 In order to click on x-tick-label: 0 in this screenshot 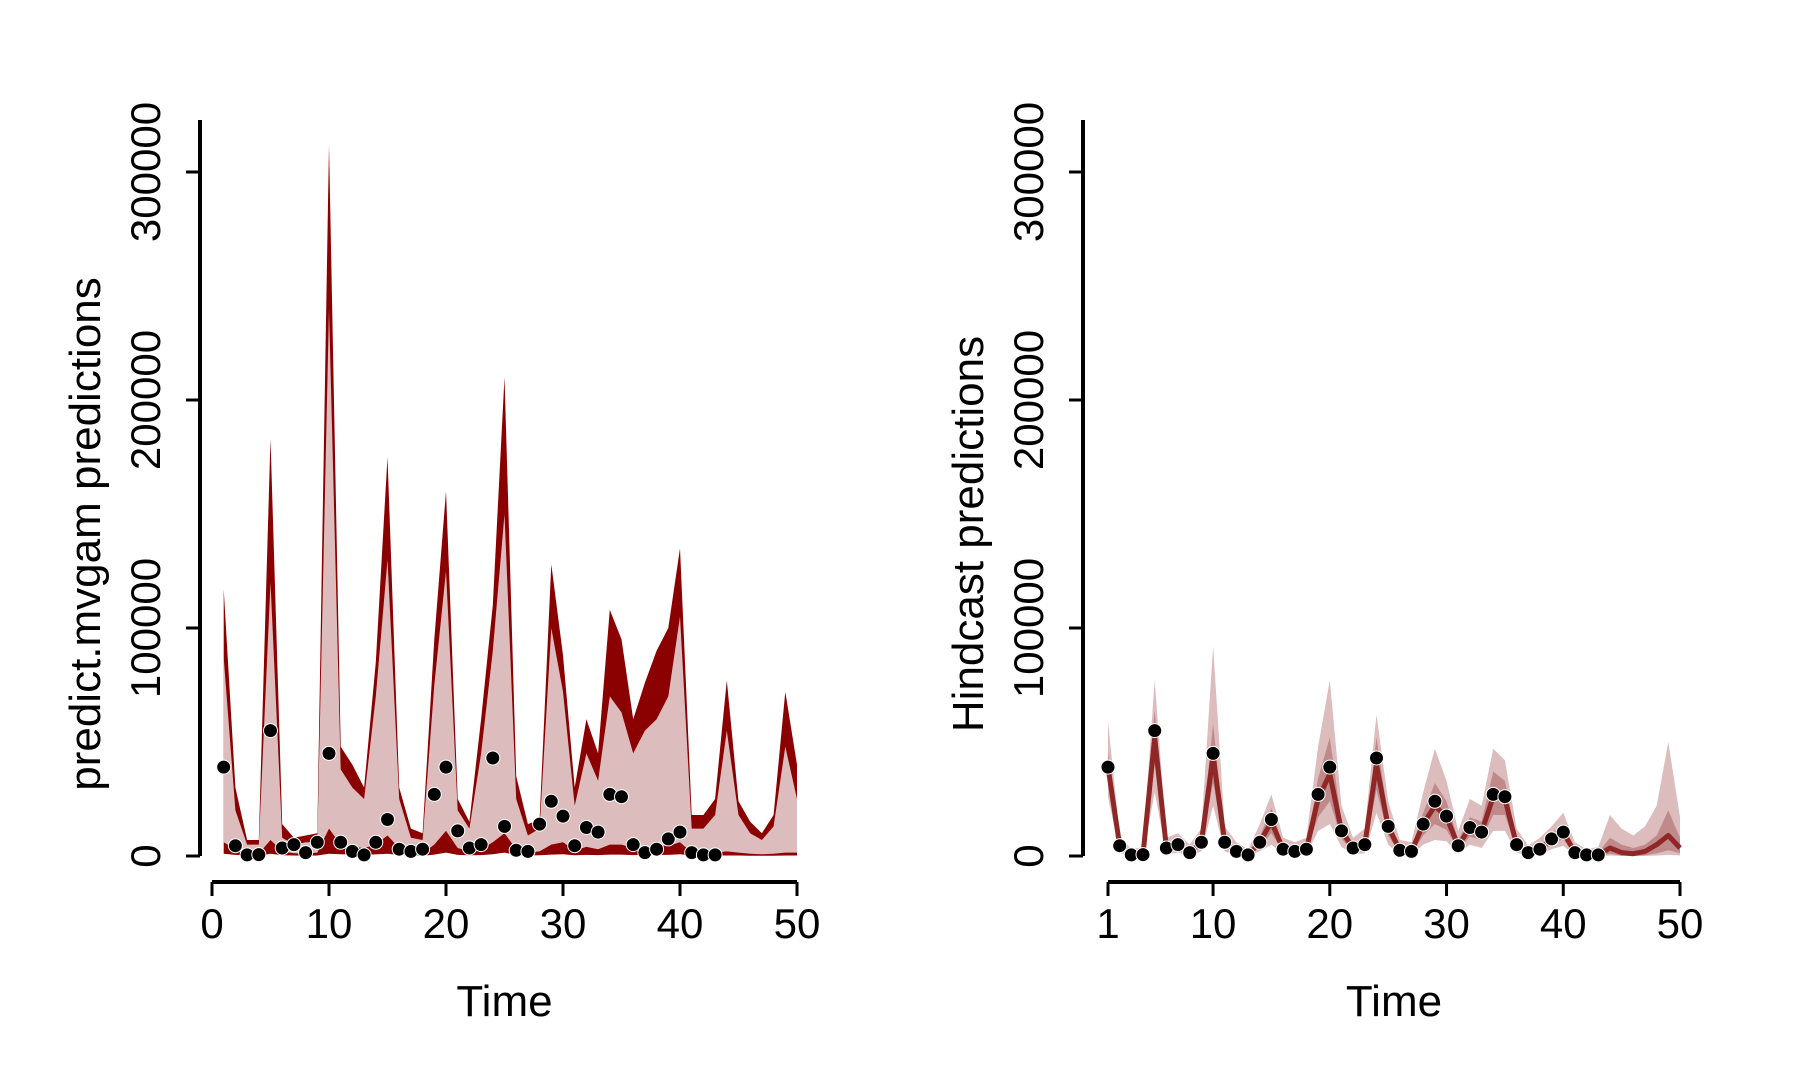, I will do `click(211, 923)`.